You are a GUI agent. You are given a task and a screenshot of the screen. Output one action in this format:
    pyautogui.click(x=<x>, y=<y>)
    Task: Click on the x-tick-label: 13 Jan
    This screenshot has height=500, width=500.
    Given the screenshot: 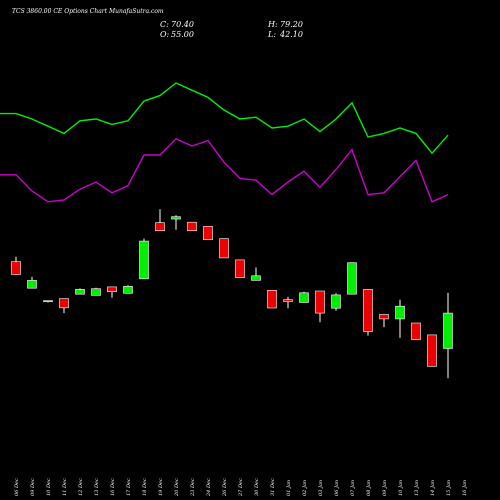 What is the action you would take?
    pyautogui.click(x=417, y=488)
    